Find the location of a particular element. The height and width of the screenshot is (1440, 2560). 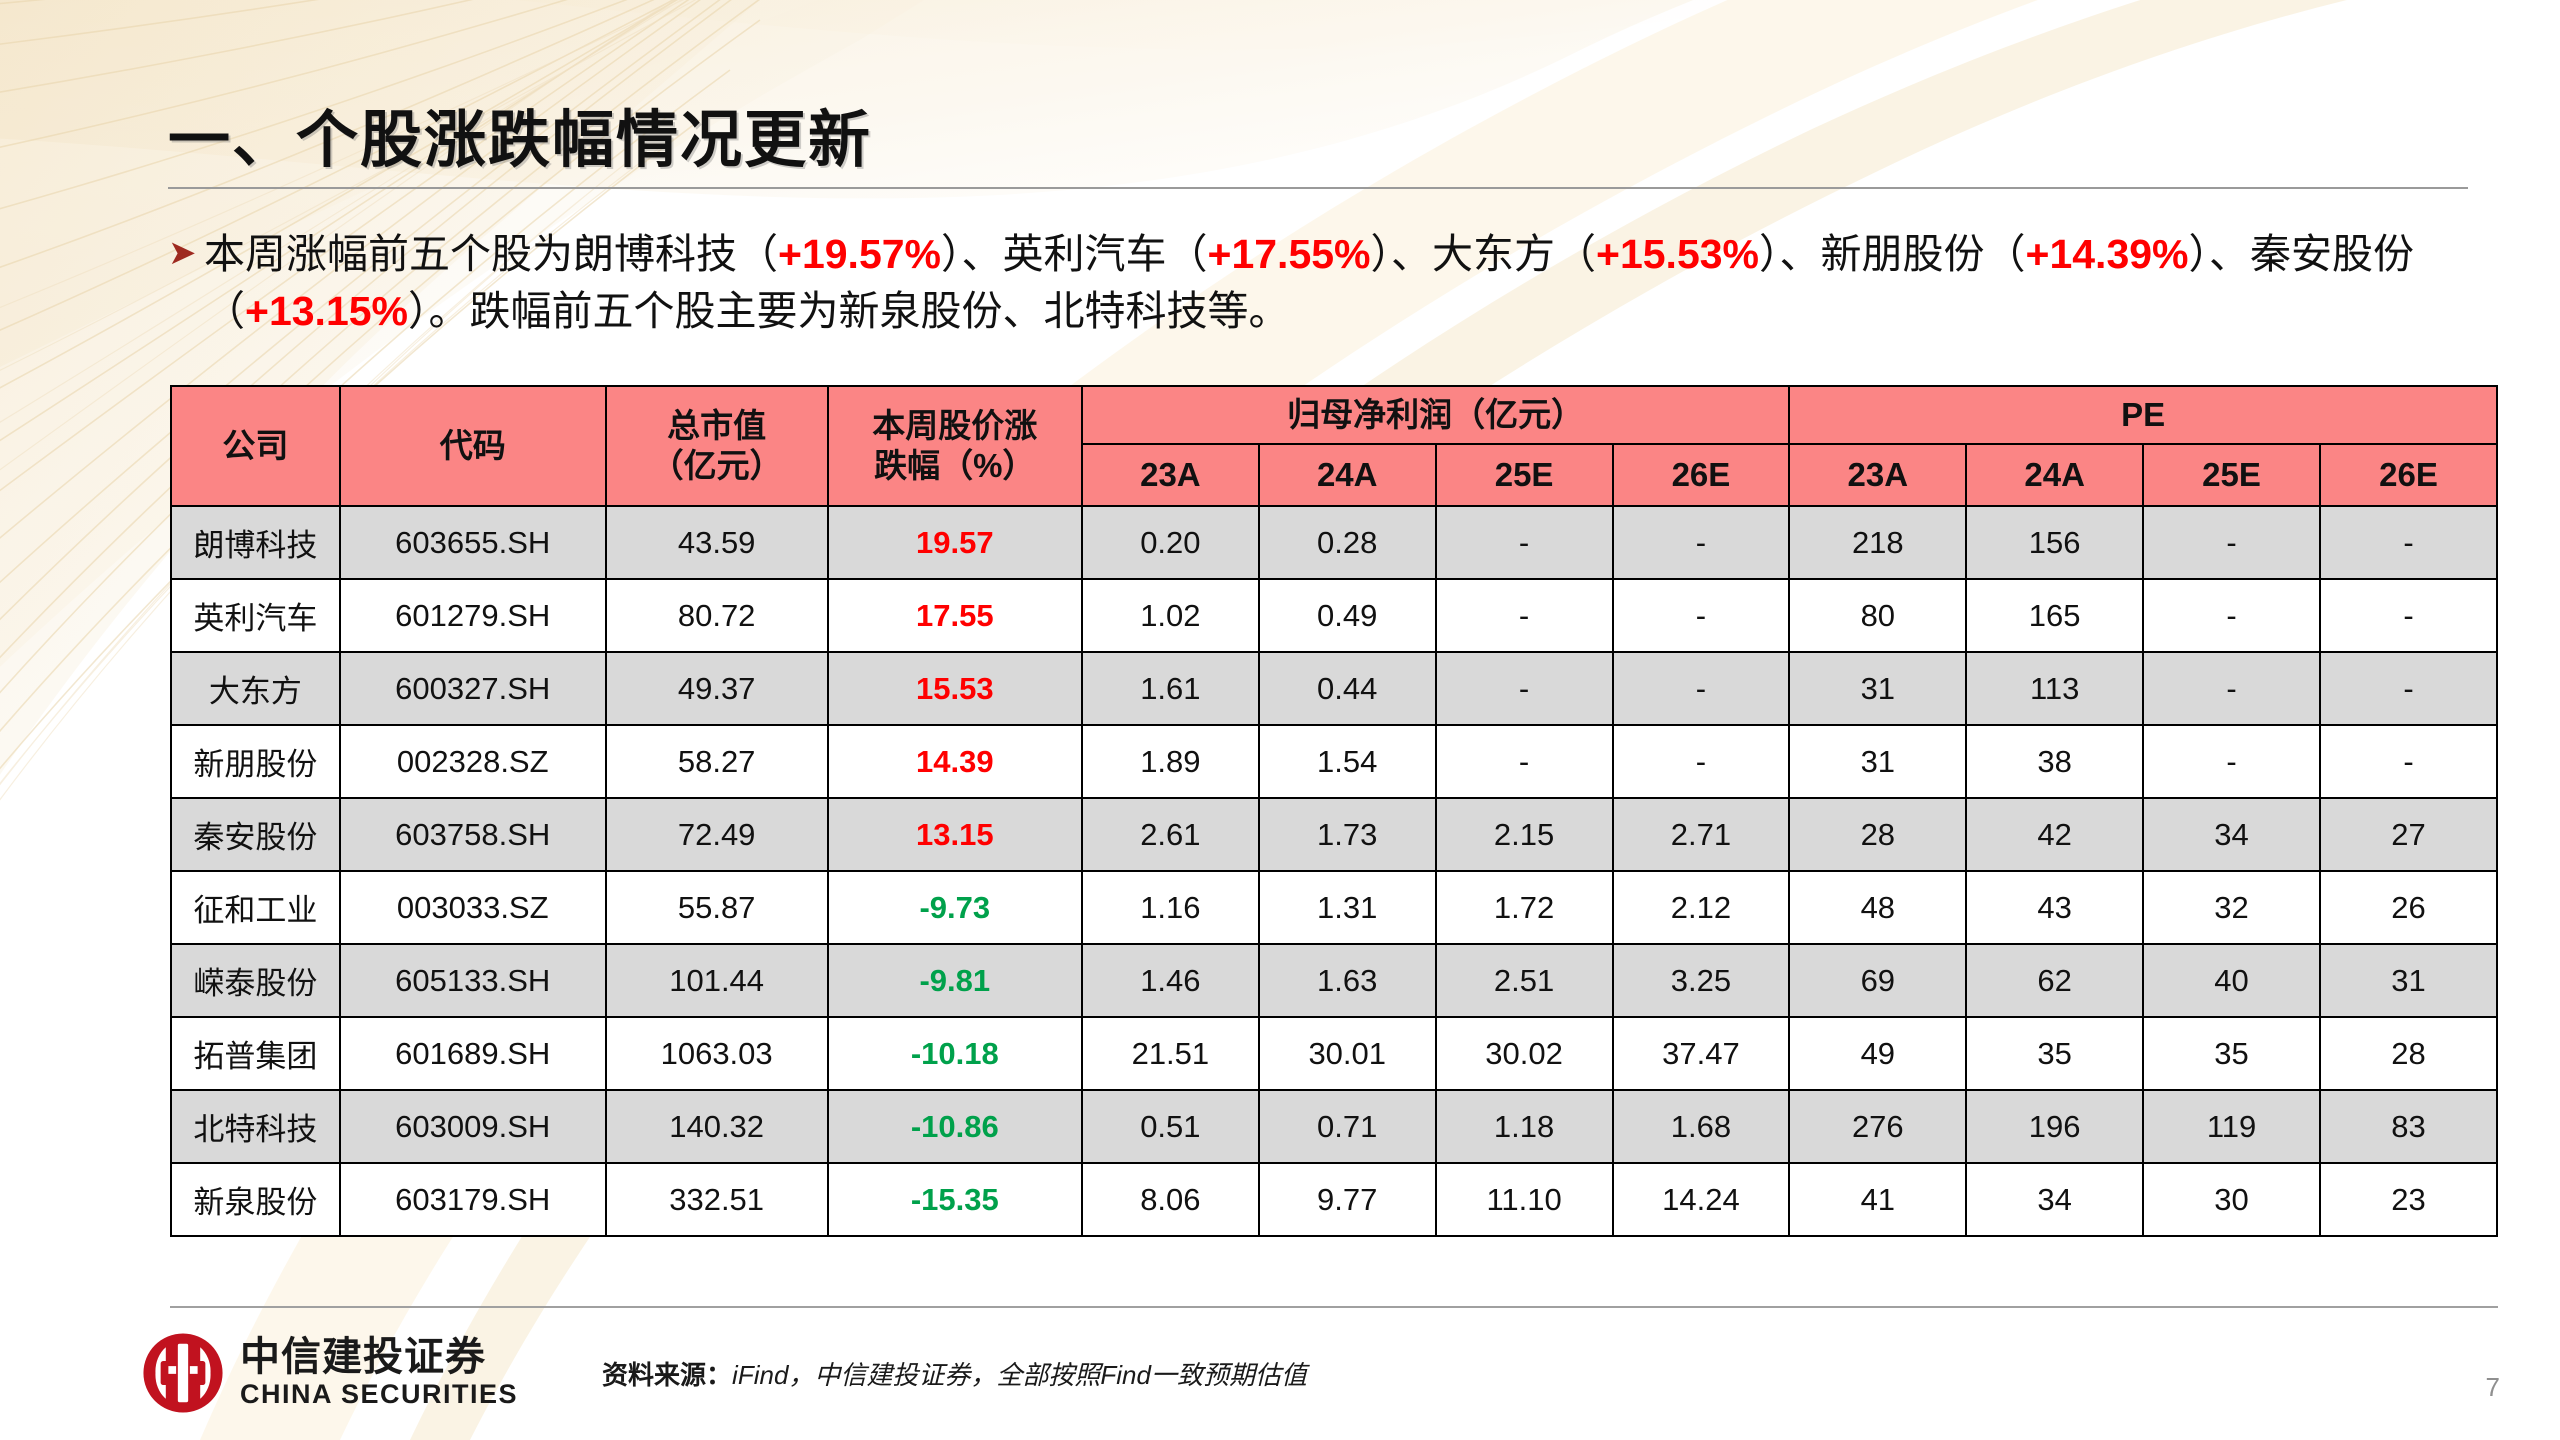

cell-code: 002328.SZ is located at coordinates (472, 761).